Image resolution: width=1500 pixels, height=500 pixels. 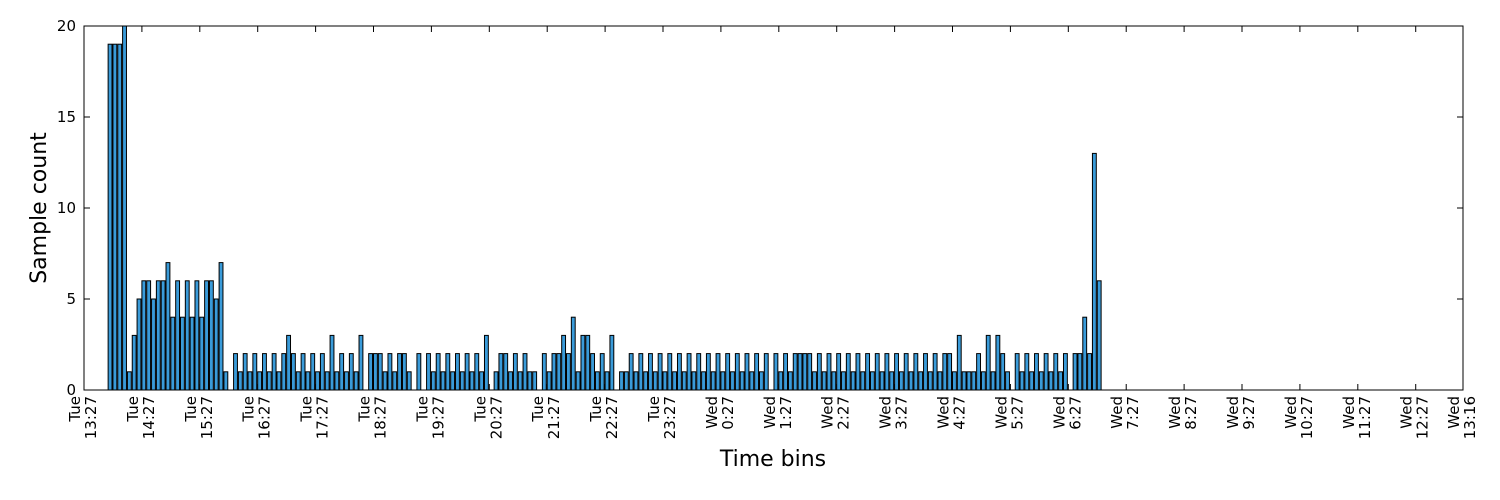 What do you see at coordinates (772, 459) in the screenshot?
I see `x-axis-title: Time bins` at bounding box center [772, 459].